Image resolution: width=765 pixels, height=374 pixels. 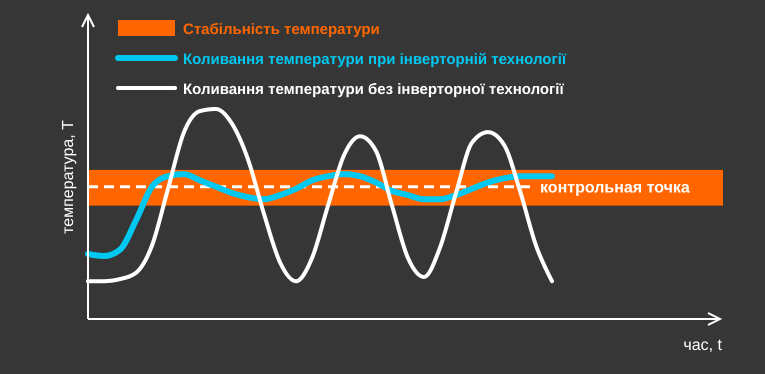 What do you see at coordinates (281, 29) in the screenshot?
I see `legend-label: Стабільність температури` at bounding box center [281, 29].